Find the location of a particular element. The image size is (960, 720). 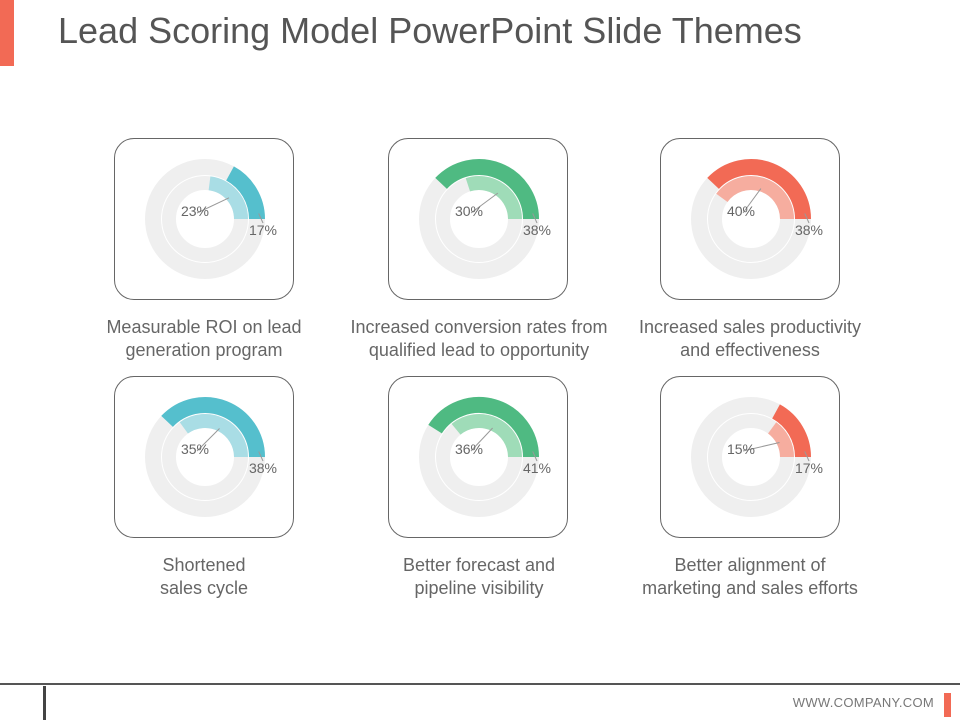

gauge-chart-3: 40% 38% is located at coordinates (757, 219).